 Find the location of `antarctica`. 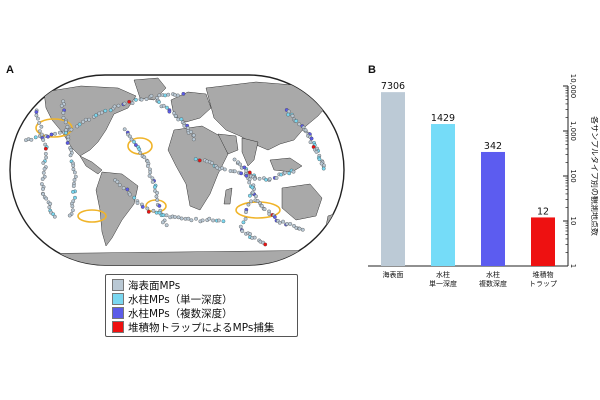

antarctica is located at coordinates (177, 257).